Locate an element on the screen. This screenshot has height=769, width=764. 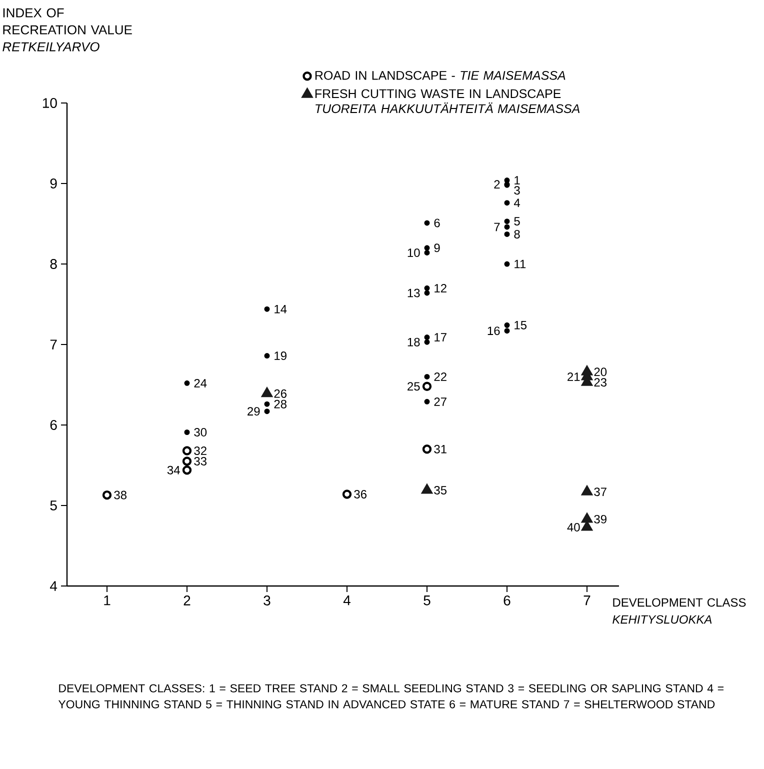
annotation: 17 is located at coordinates (440, 337).